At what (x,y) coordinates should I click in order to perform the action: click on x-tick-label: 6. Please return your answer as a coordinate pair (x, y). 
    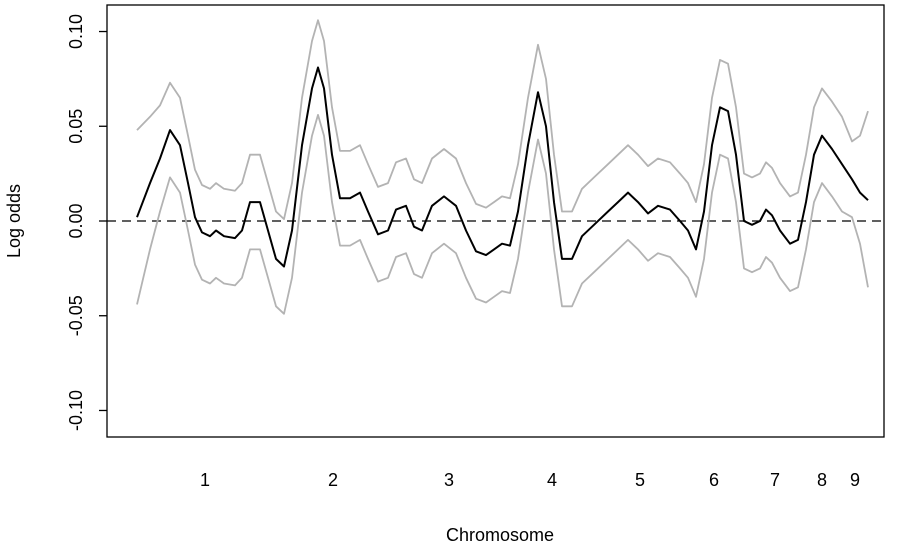
    Looking at the image, I should click on (714, 480).